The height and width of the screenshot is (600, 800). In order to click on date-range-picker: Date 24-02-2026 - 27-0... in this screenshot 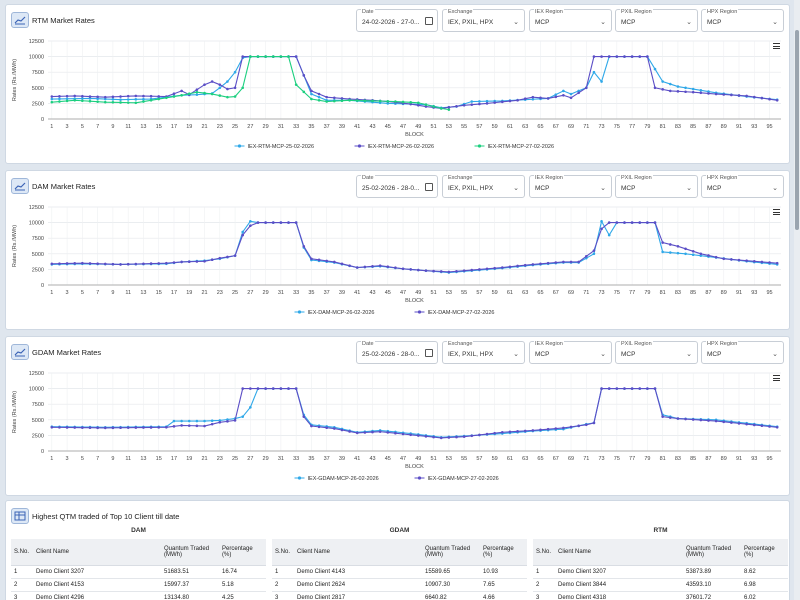, I will do `click(397, 20)`.